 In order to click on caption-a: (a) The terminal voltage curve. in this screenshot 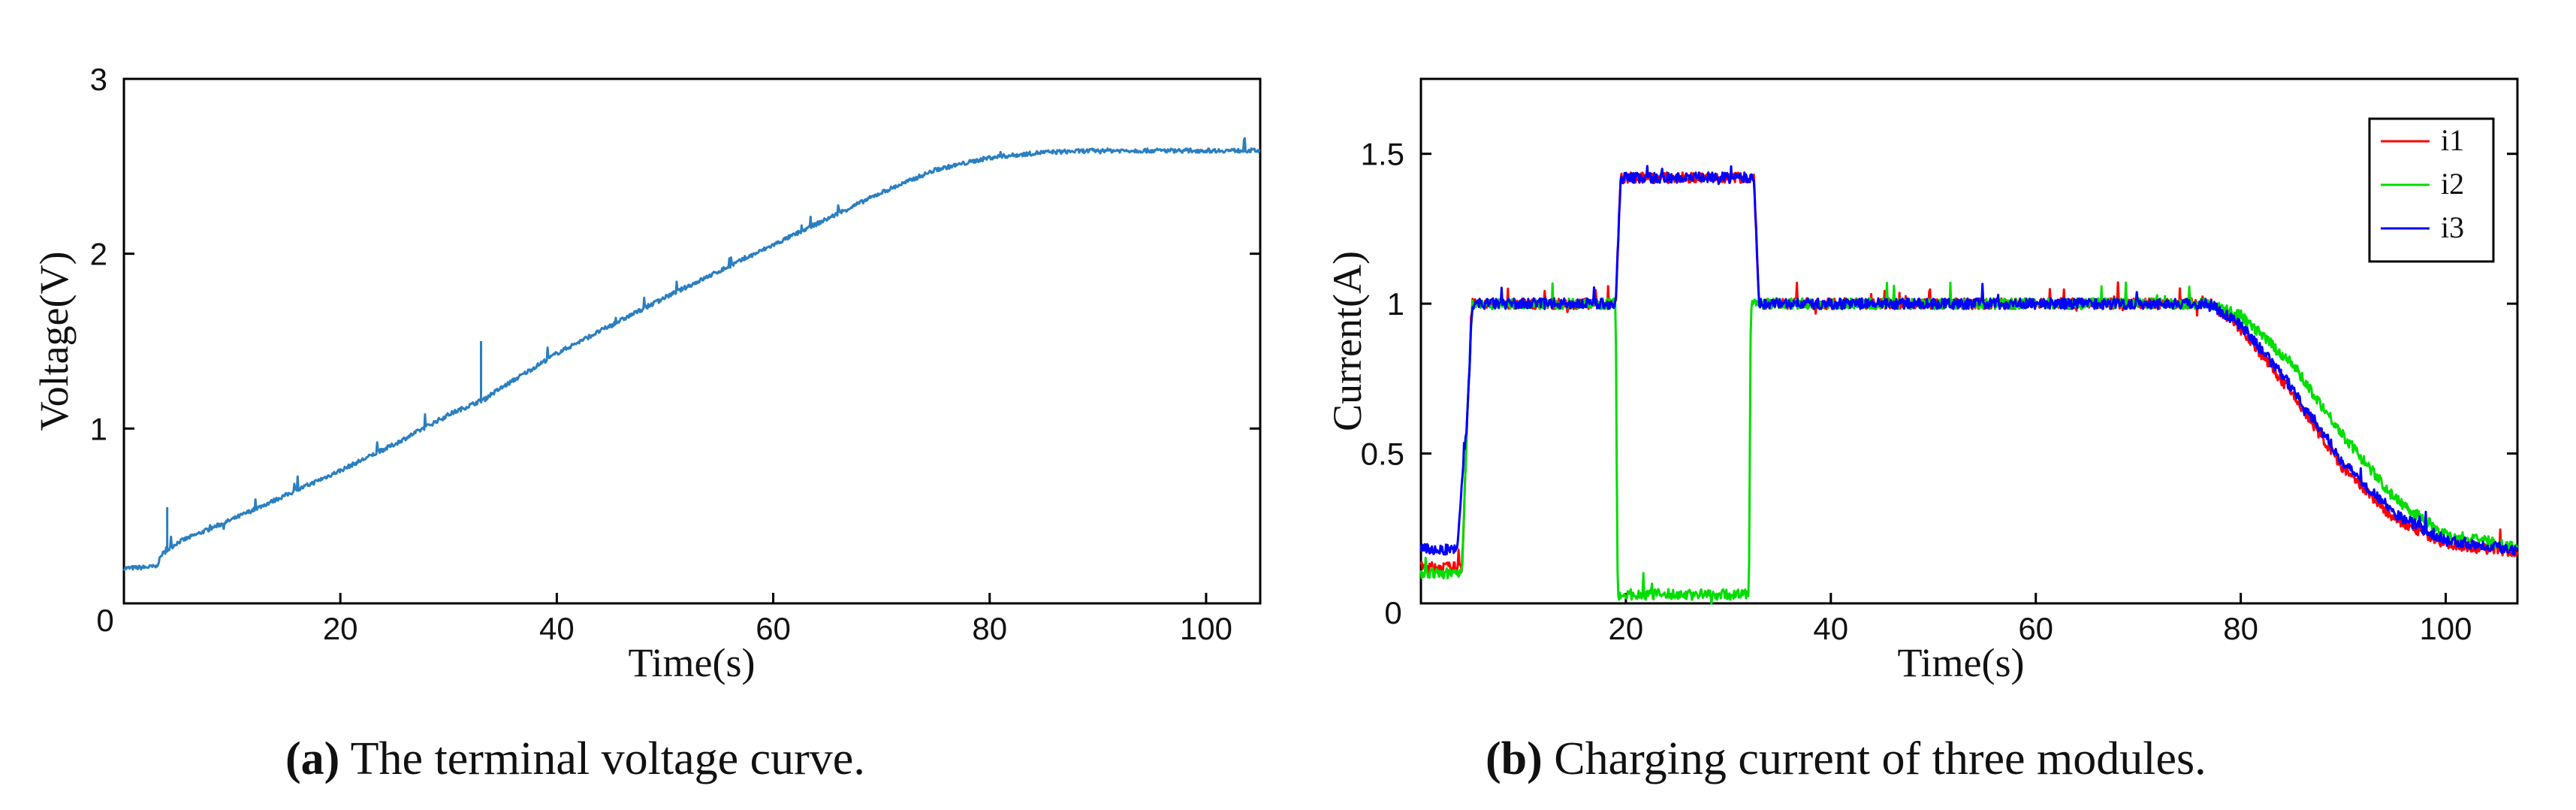, I will do `click(575, 759)`.